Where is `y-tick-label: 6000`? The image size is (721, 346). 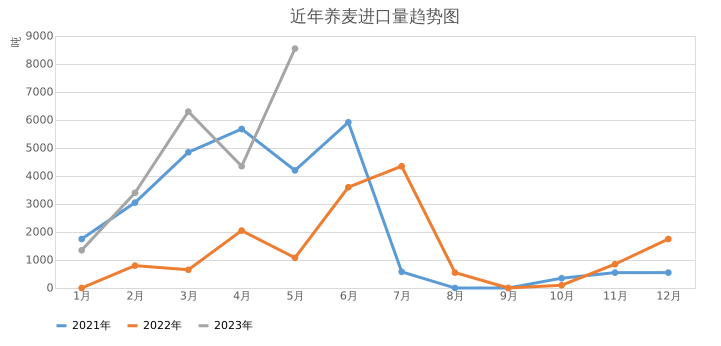
y-tick-label: 6000 is located at coordinates (40, 120).